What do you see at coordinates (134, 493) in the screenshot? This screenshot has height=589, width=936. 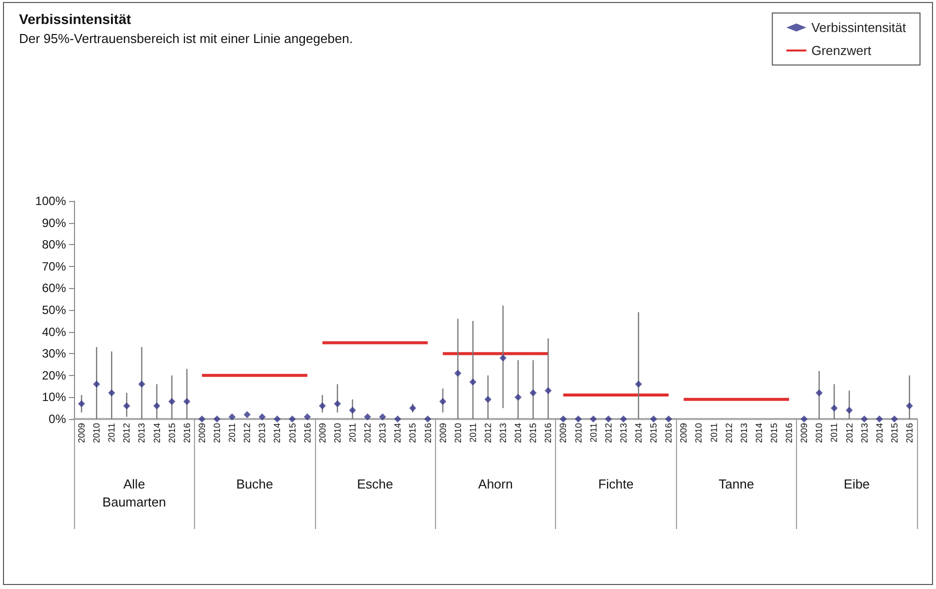 I see `text: Alle Baumarten` at bounding box center [134, 493].